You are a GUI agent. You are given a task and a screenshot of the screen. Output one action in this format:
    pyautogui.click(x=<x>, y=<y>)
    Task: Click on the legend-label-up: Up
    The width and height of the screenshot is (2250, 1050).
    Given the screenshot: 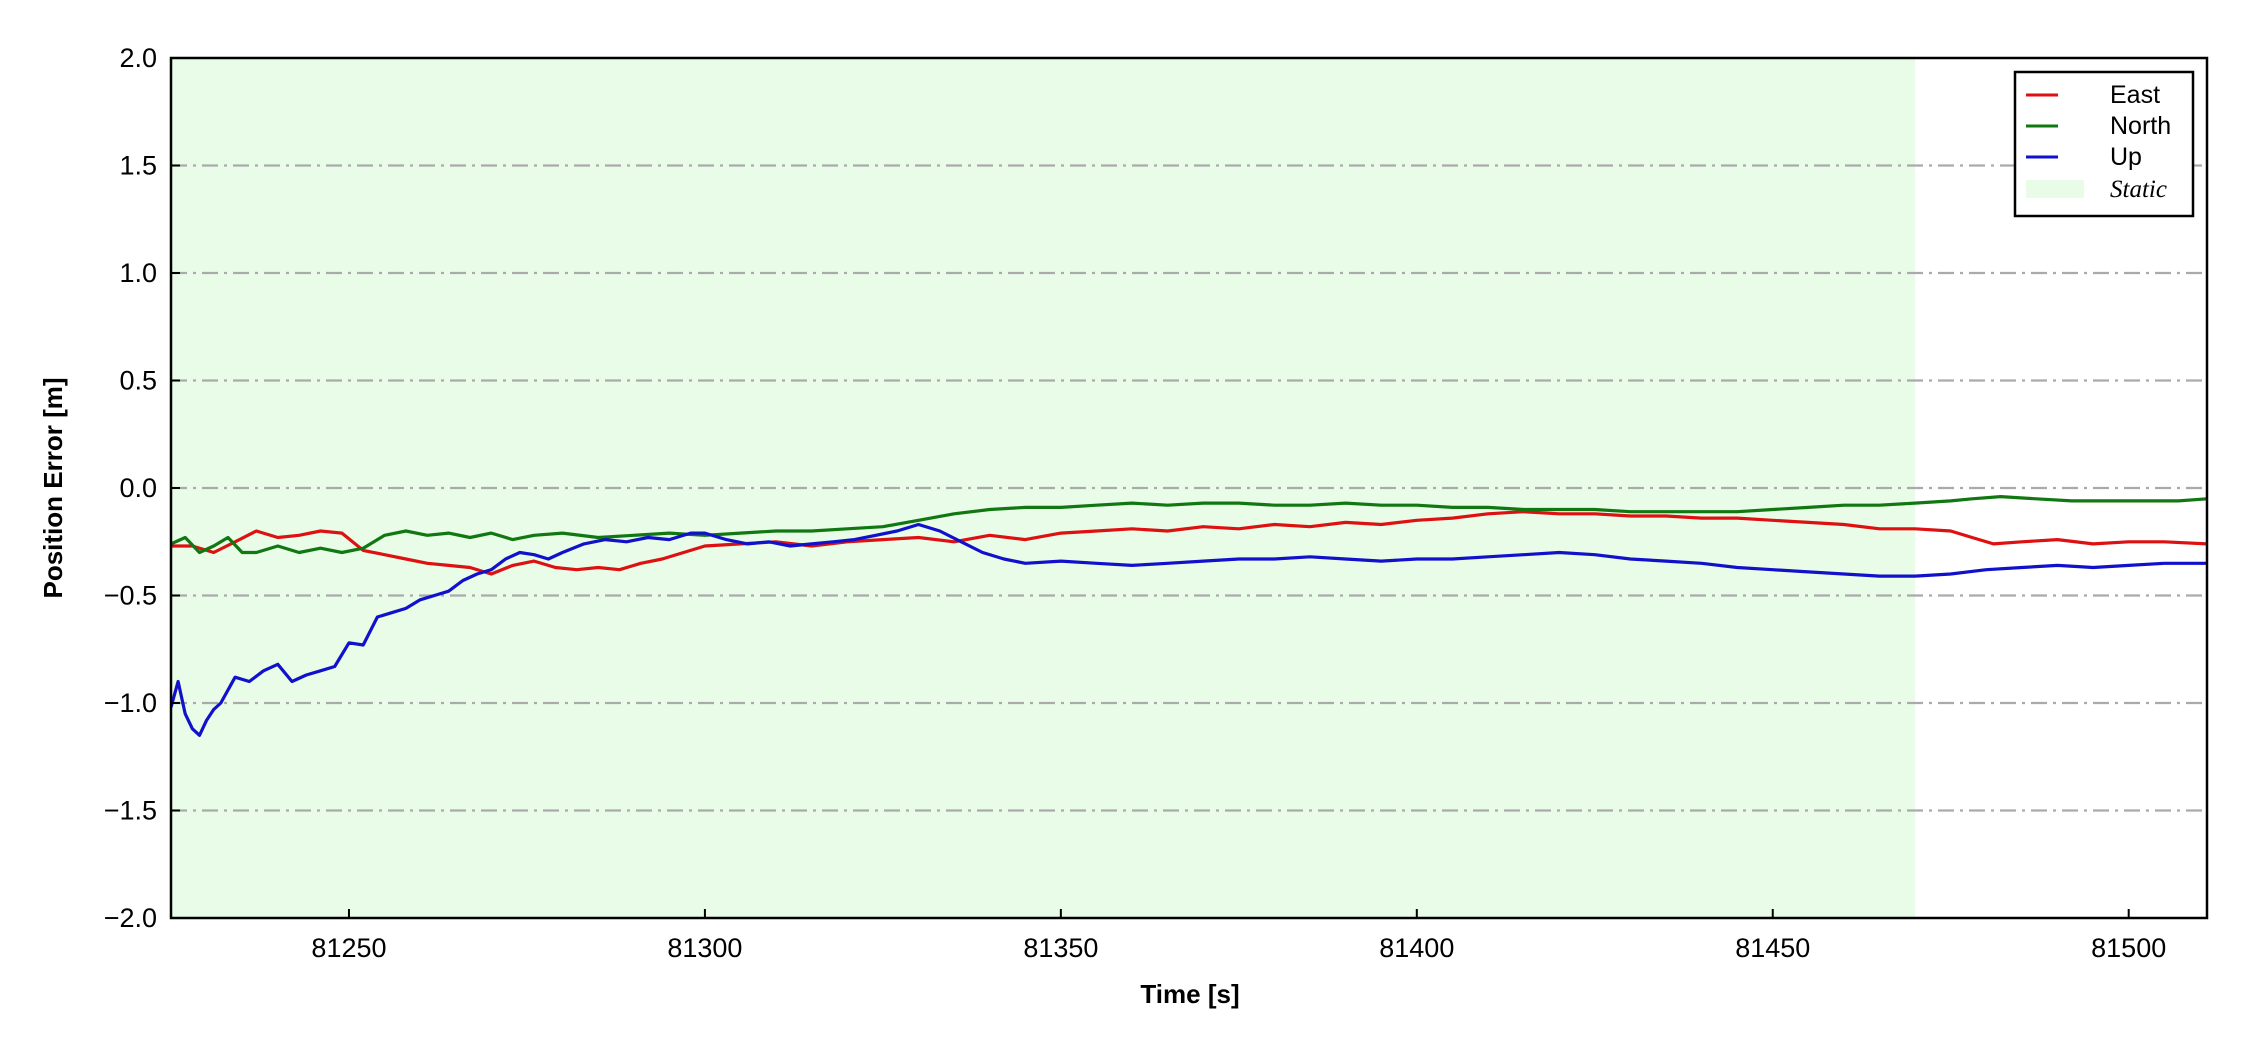 What is the action you would take?
    pyautogui.click(x=2126, y=157)
    